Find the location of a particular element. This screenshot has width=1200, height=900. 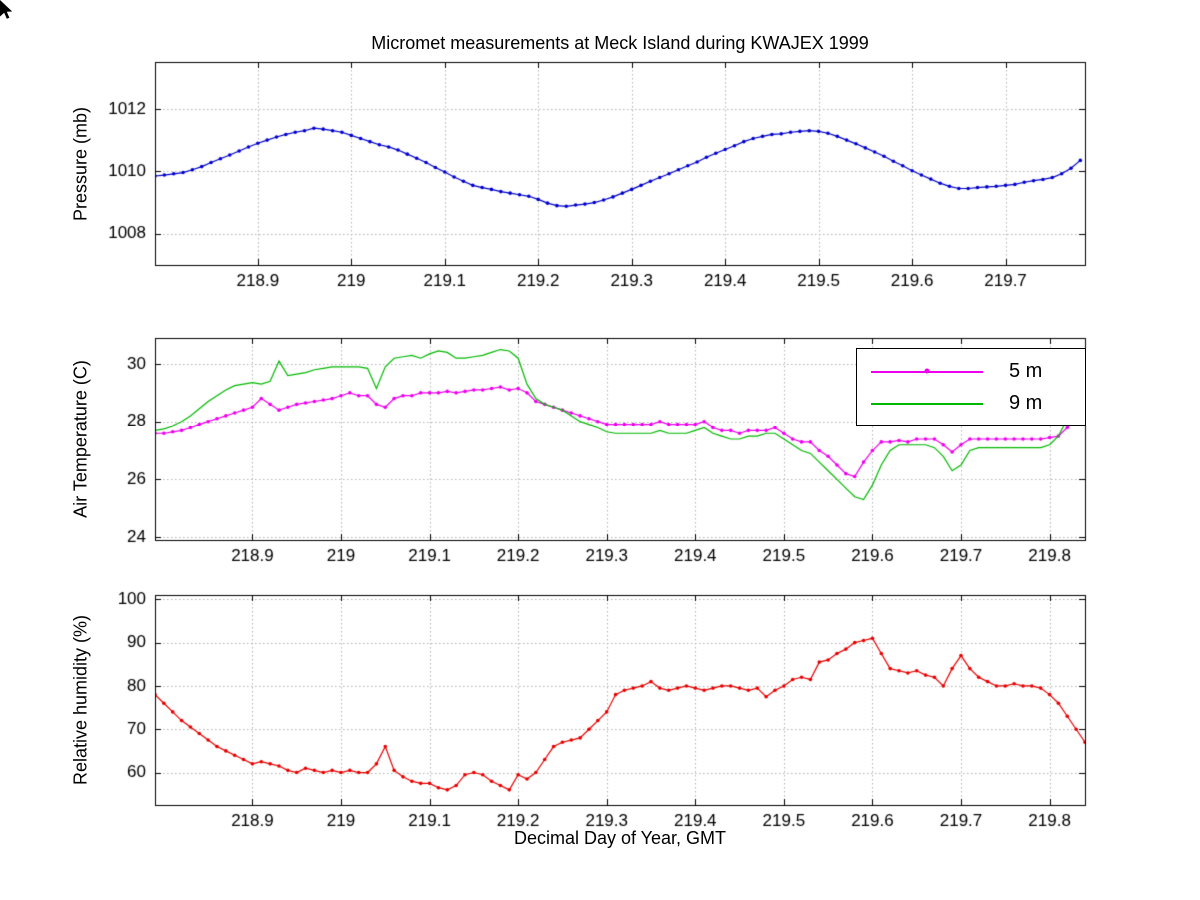

x-axis-label: Decimal Day of Year, GMT is located at coordinates (620, 838).